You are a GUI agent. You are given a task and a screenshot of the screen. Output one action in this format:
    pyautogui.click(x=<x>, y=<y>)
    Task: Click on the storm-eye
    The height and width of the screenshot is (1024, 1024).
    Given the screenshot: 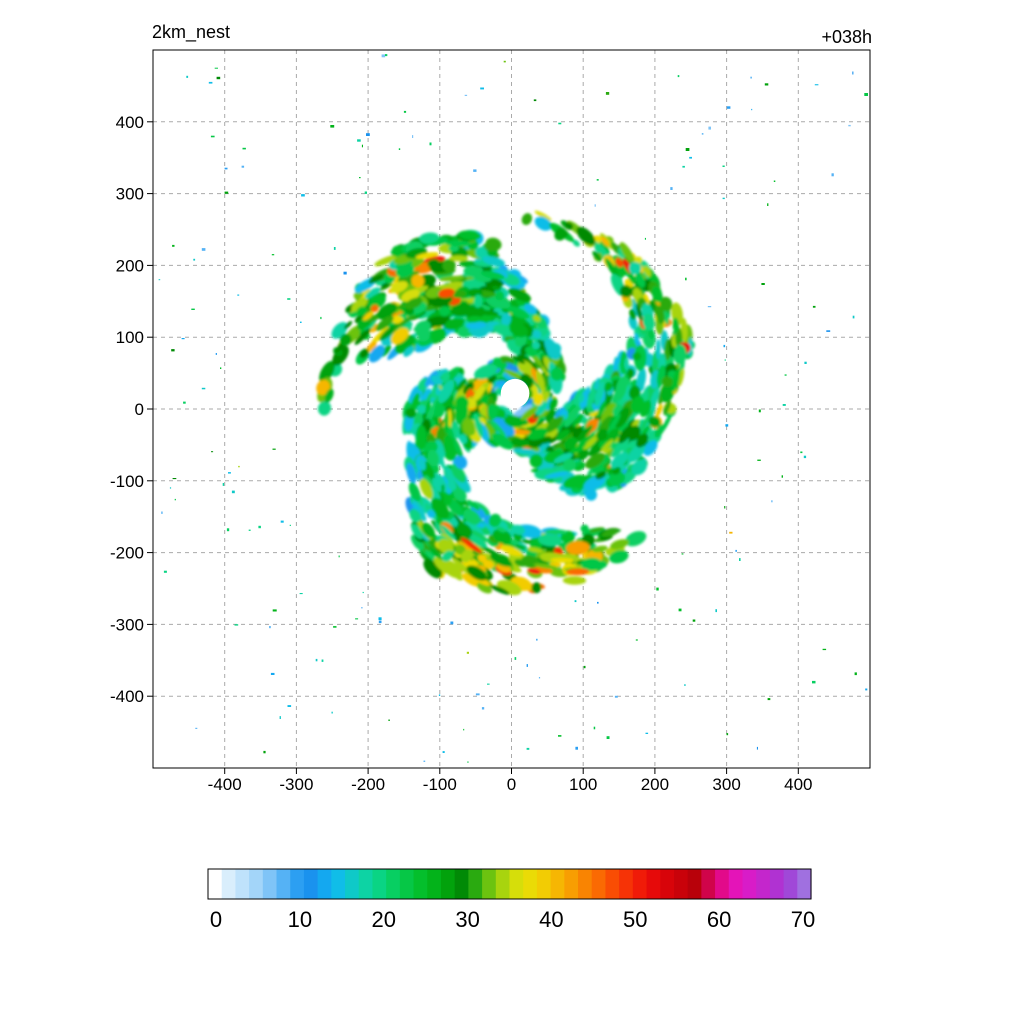 What is the action you would take?
    pyautogui.click(x=515, y=393)
    